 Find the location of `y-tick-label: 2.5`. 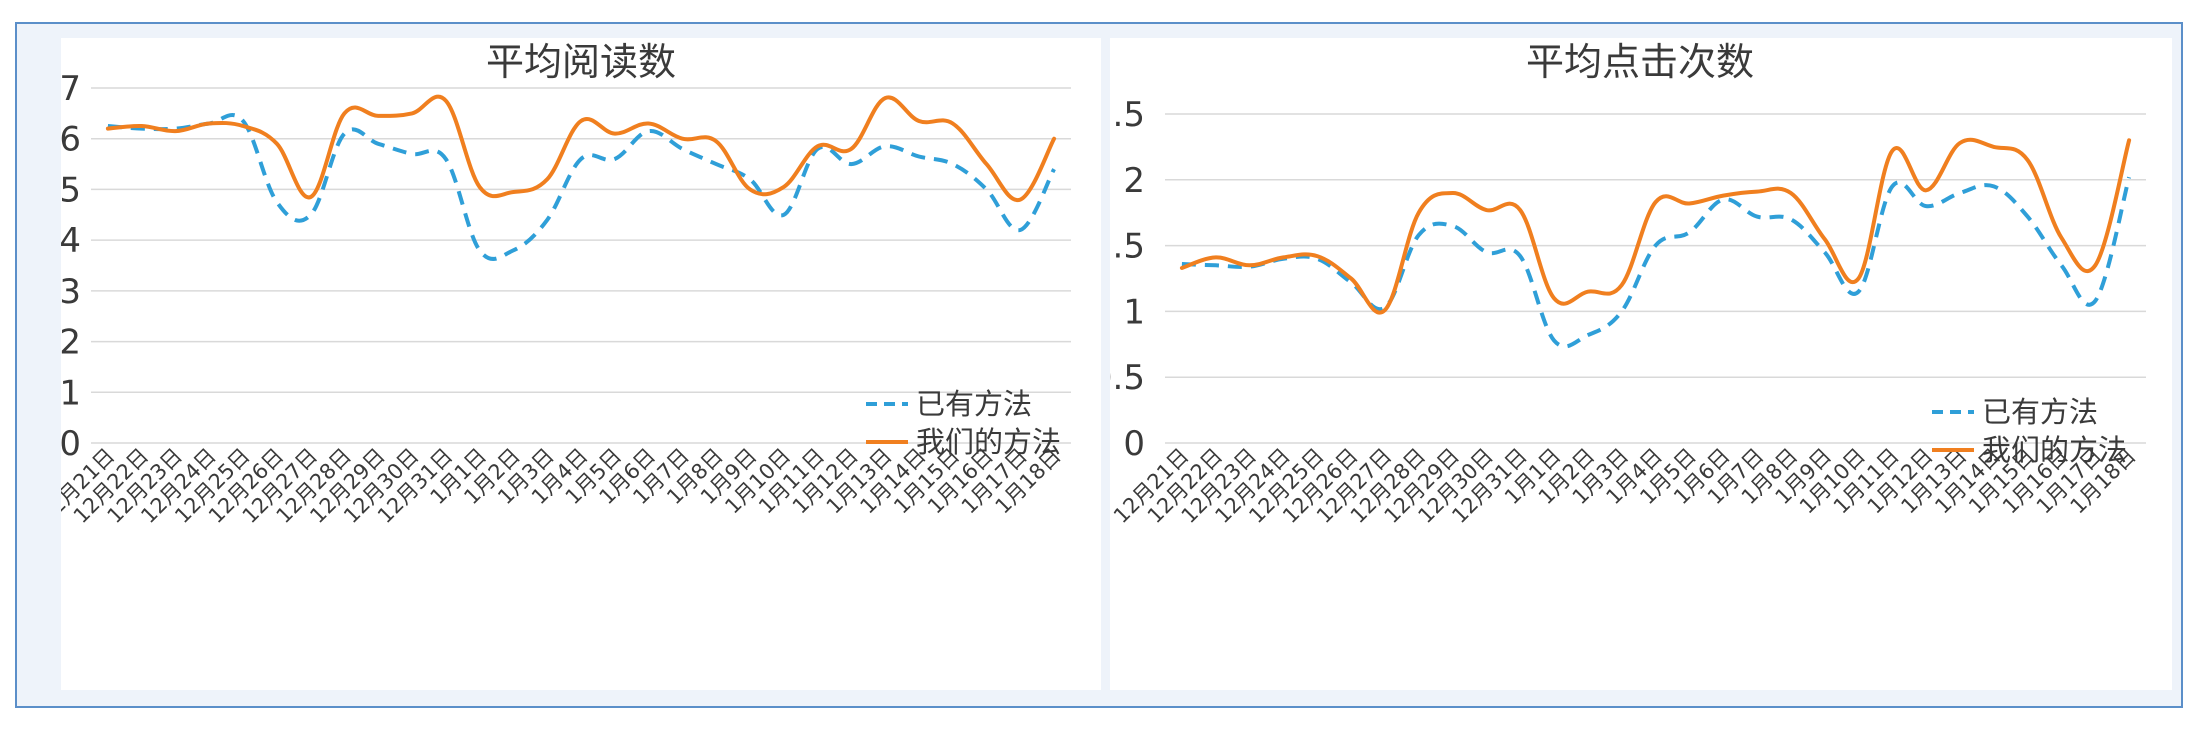

y-tick-label: 2.5 is located at coordinates (1127, 115).